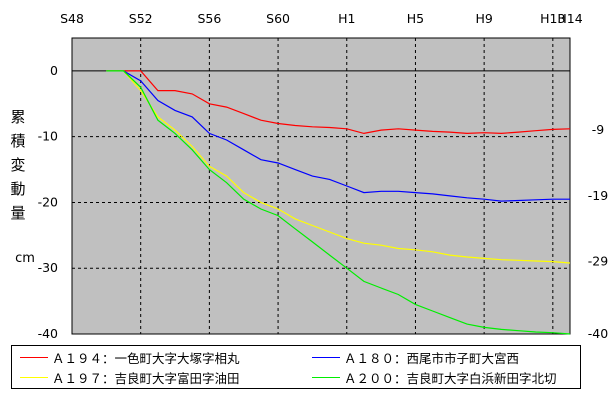  What do you see at coordinates (25, 258) in the screenshot?
I see `y-unit-label: cm` at bounding box center [25, 258].